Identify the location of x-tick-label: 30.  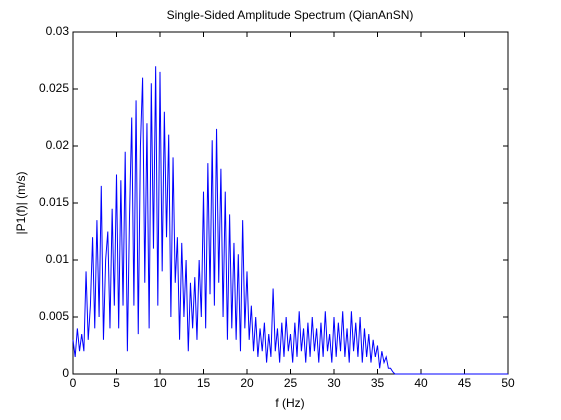
(334, 383).